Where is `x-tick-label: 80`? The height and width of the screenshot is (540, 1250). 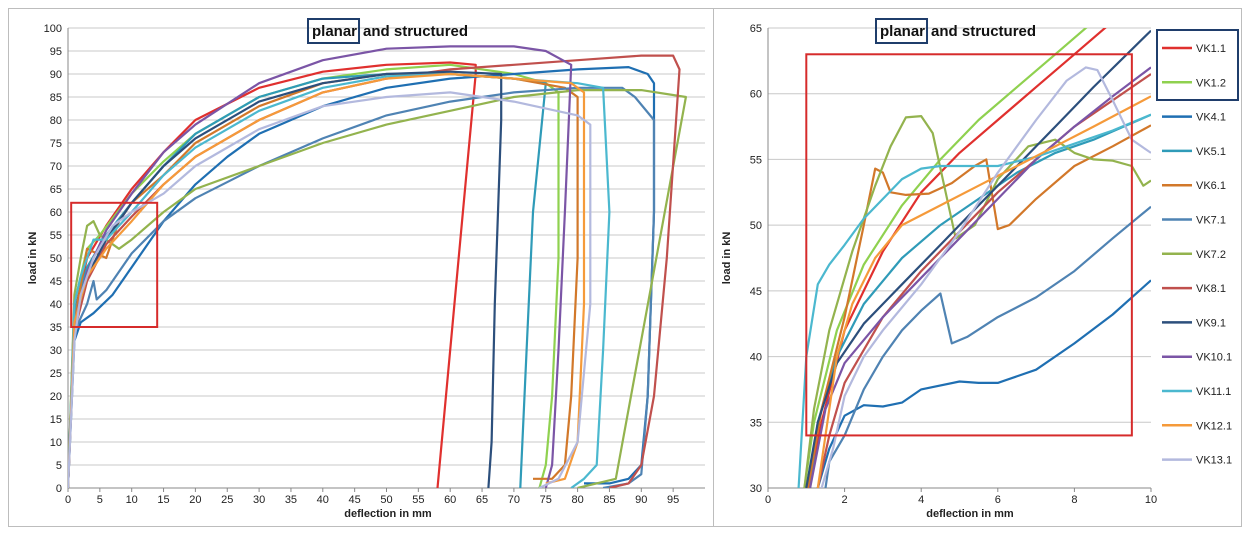 x-tick-label: 80 is located at coordinates (577, 500).